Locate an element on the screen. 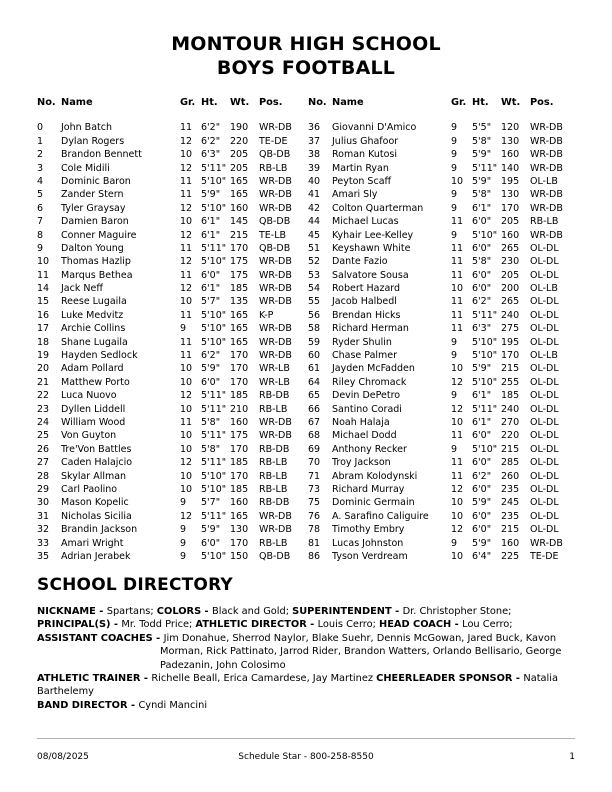 The height and width of the screenshot is (792, 612). roster-cell-wt: 285 is located at coordinates (510, 463).